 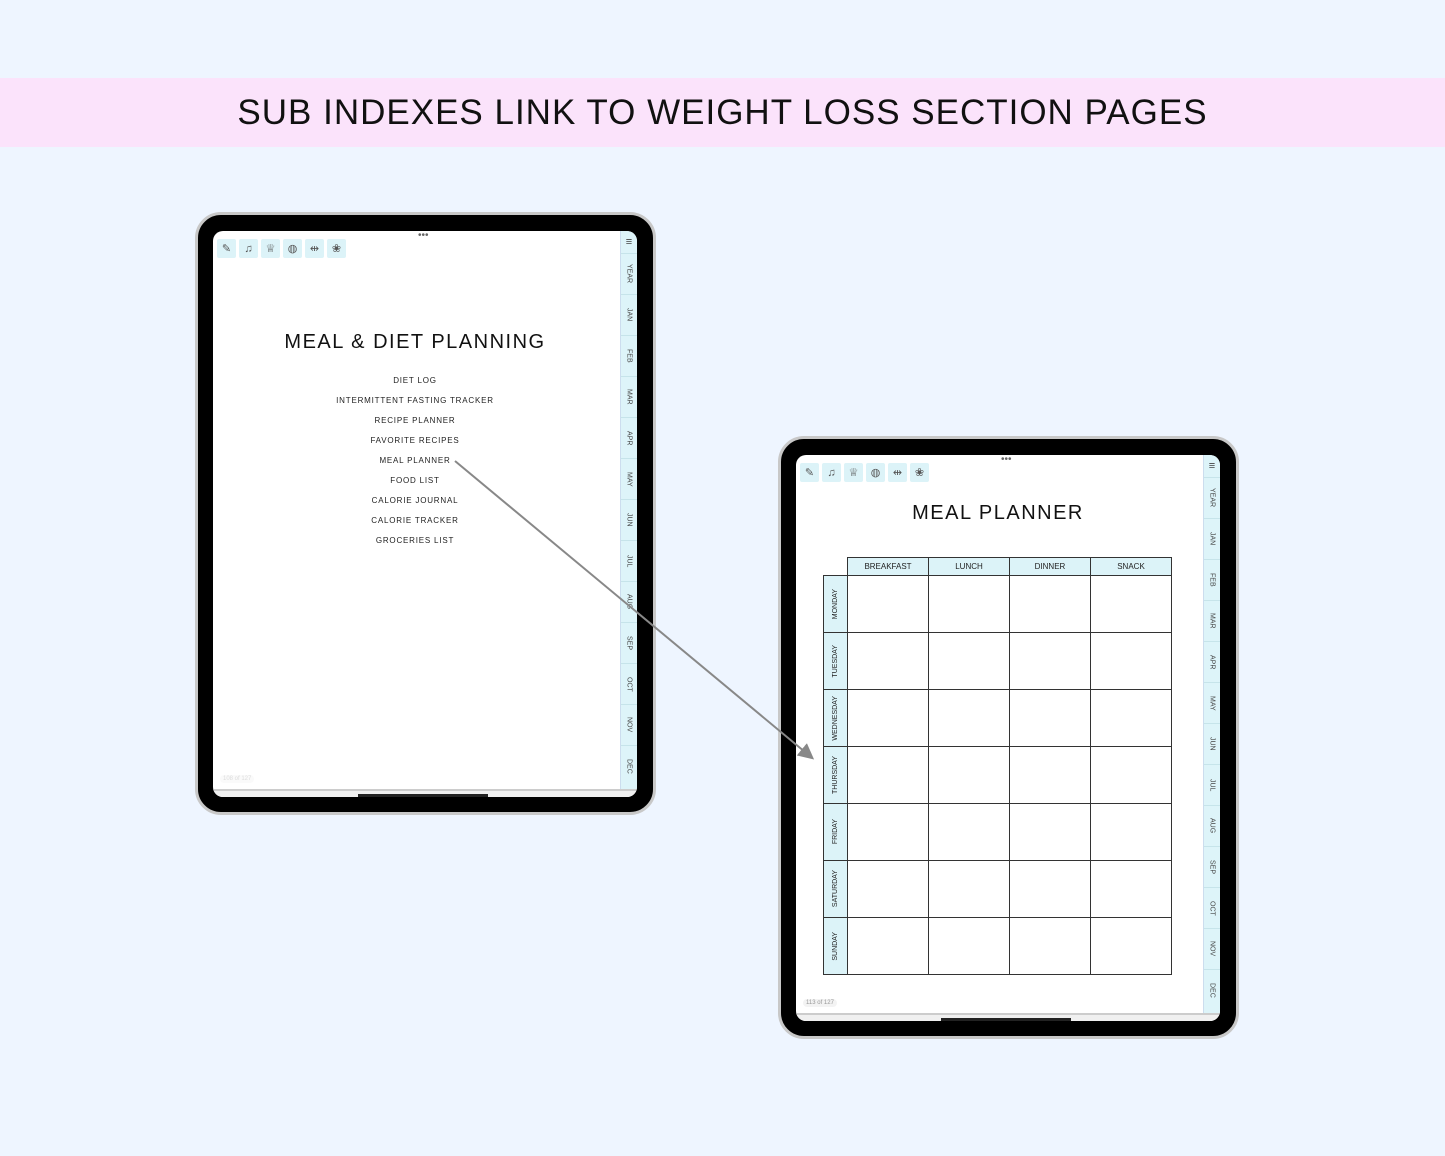 What do you see at coordinates (415, 540) in the screenshot?
I see `sub-index-link: GROCERIES LIST` at bounding box center [415, 540].